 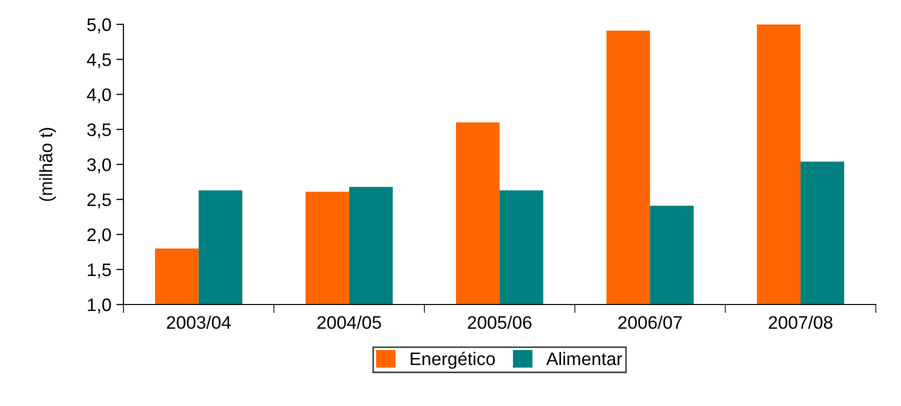 I want to click on y-tick-label: 1,0, so click(x=99, y=306).